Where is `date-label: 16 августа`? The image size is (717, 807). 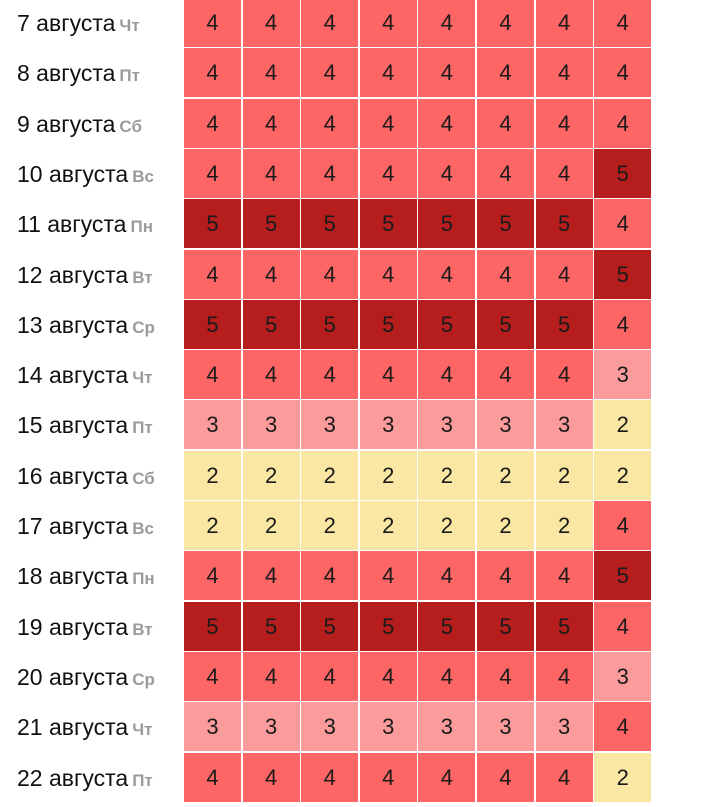 date-label: 16 августа is located at coordinates (73, 475).